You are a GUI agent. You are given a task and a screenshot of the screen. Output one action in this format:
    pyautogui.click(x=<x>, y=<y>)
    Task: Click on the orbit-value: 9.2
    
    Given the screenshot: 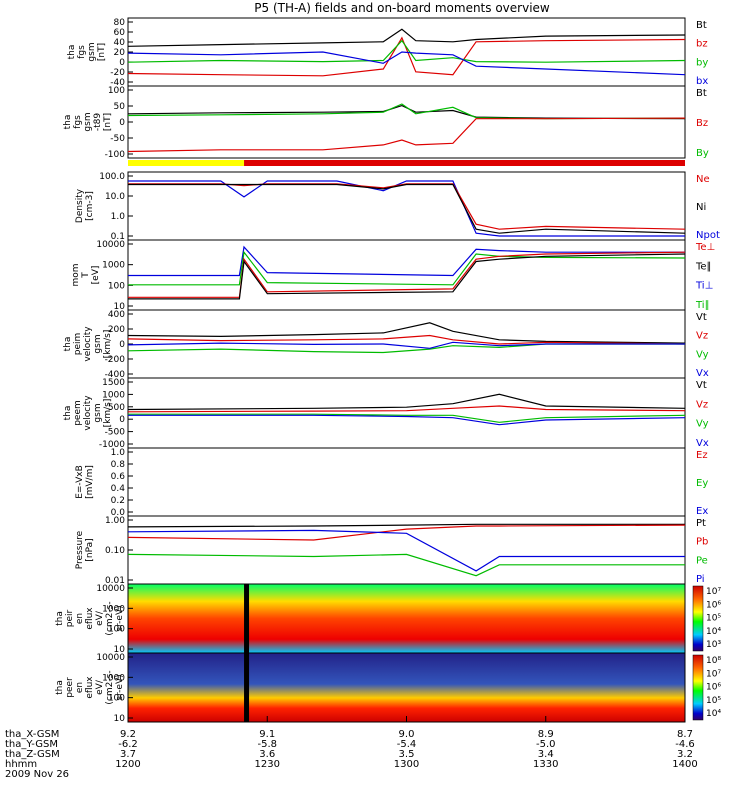 What is the action you would take?
    pyautogui.click(x=128, y=734)
    